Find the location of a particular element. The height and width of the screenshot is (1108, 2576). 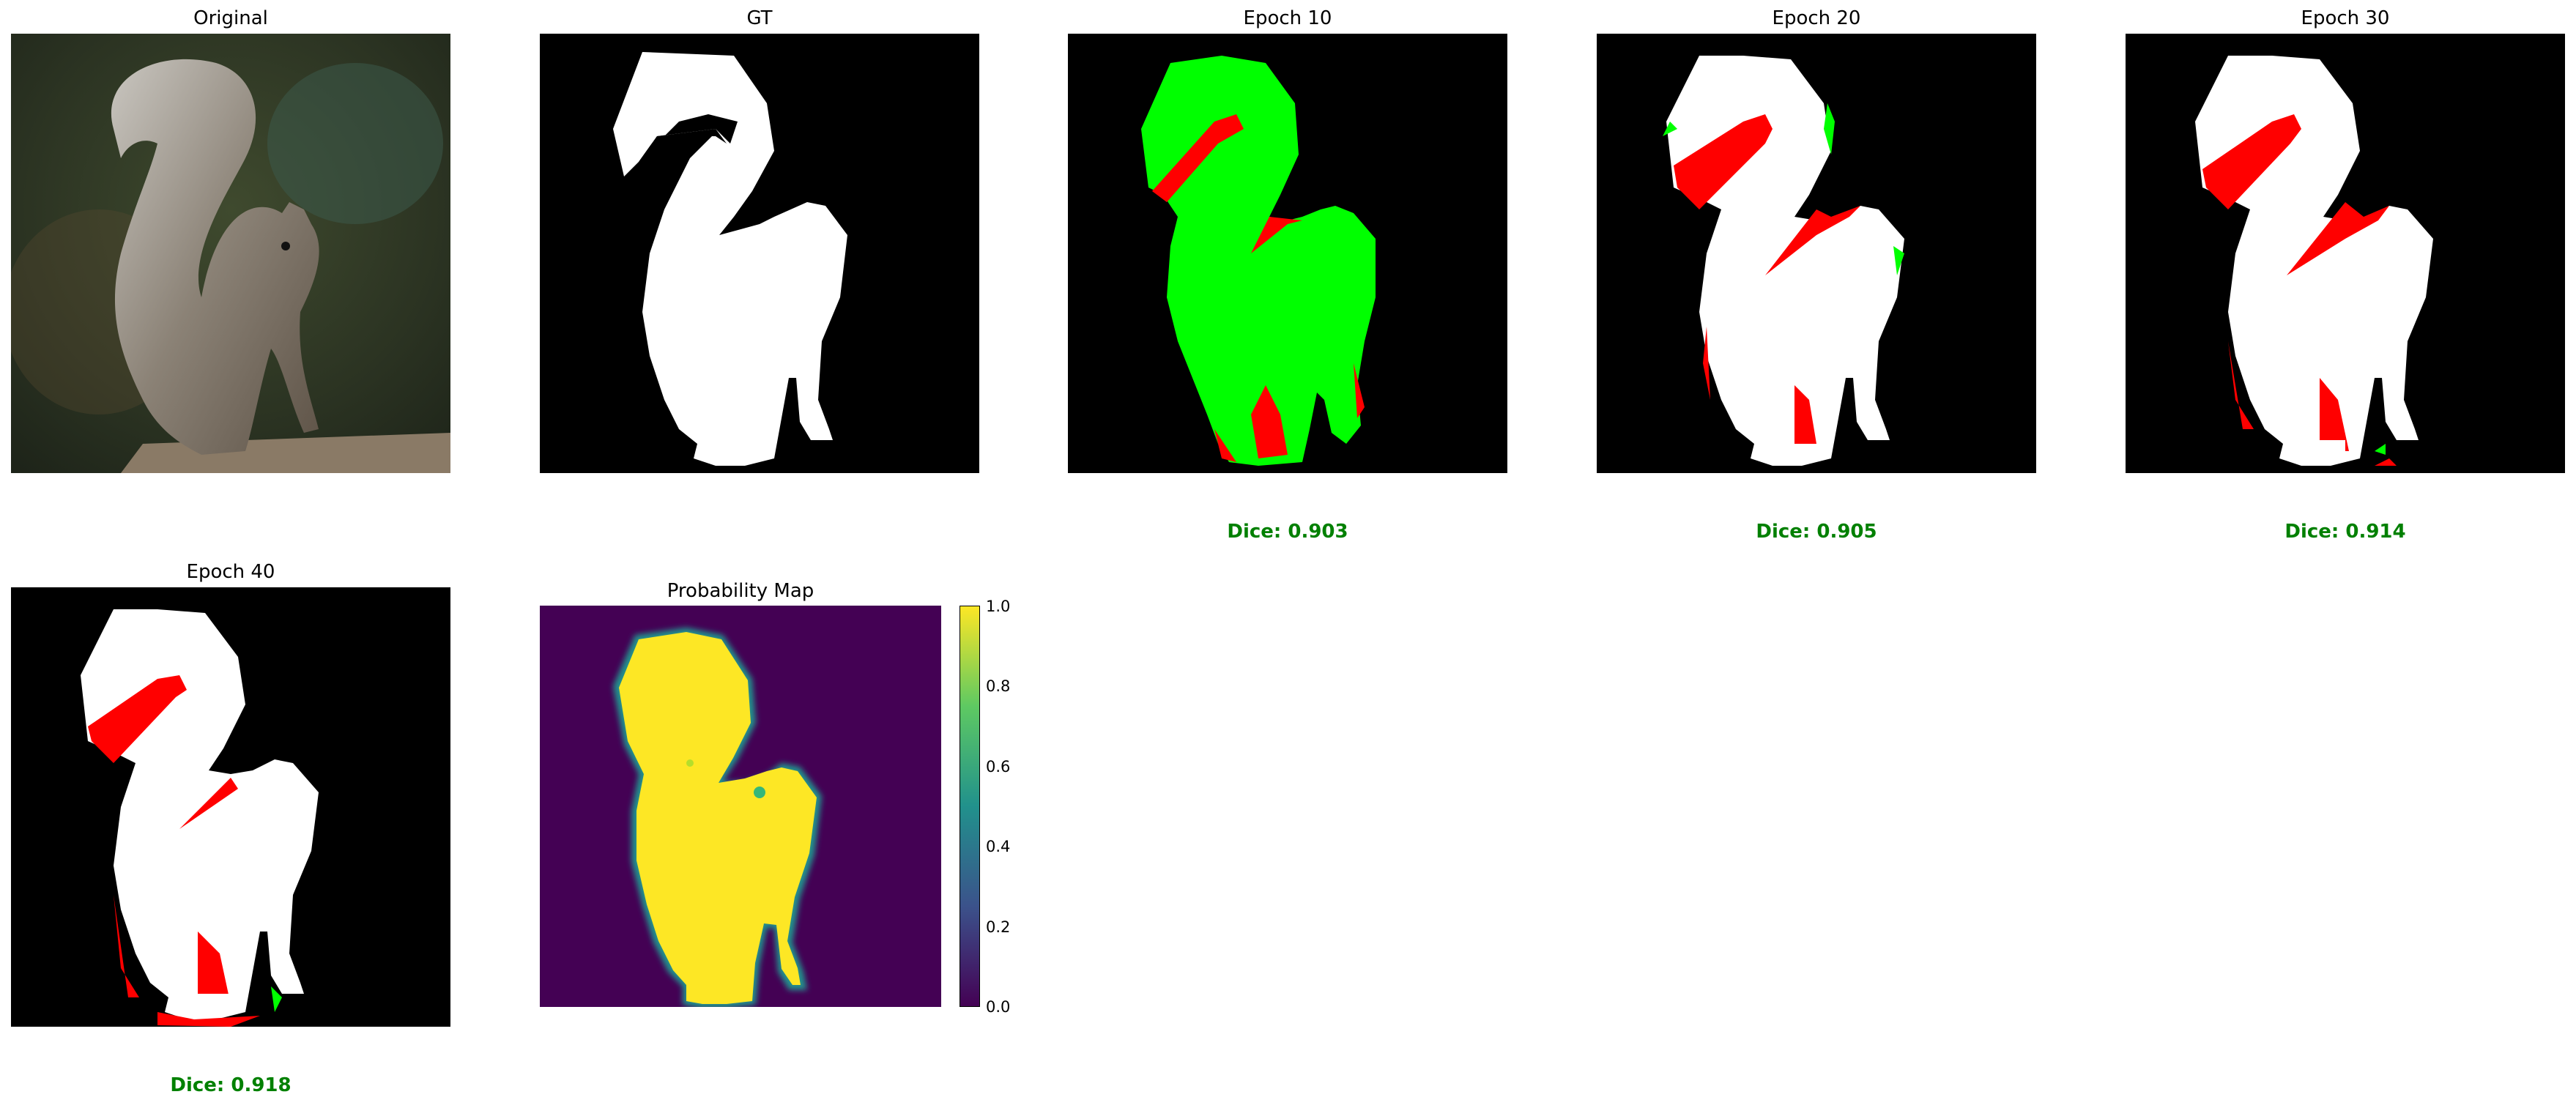

epoch10-title: Epoch 10 is located at coordinates (1287, 18).